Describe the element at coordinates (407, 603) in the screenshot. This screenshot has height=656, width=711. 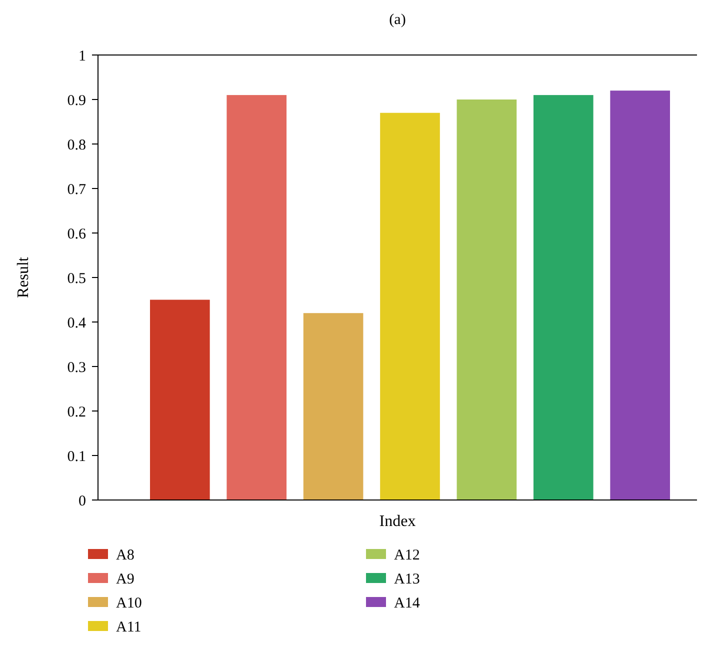
I see `legend-label: A14` at that location.